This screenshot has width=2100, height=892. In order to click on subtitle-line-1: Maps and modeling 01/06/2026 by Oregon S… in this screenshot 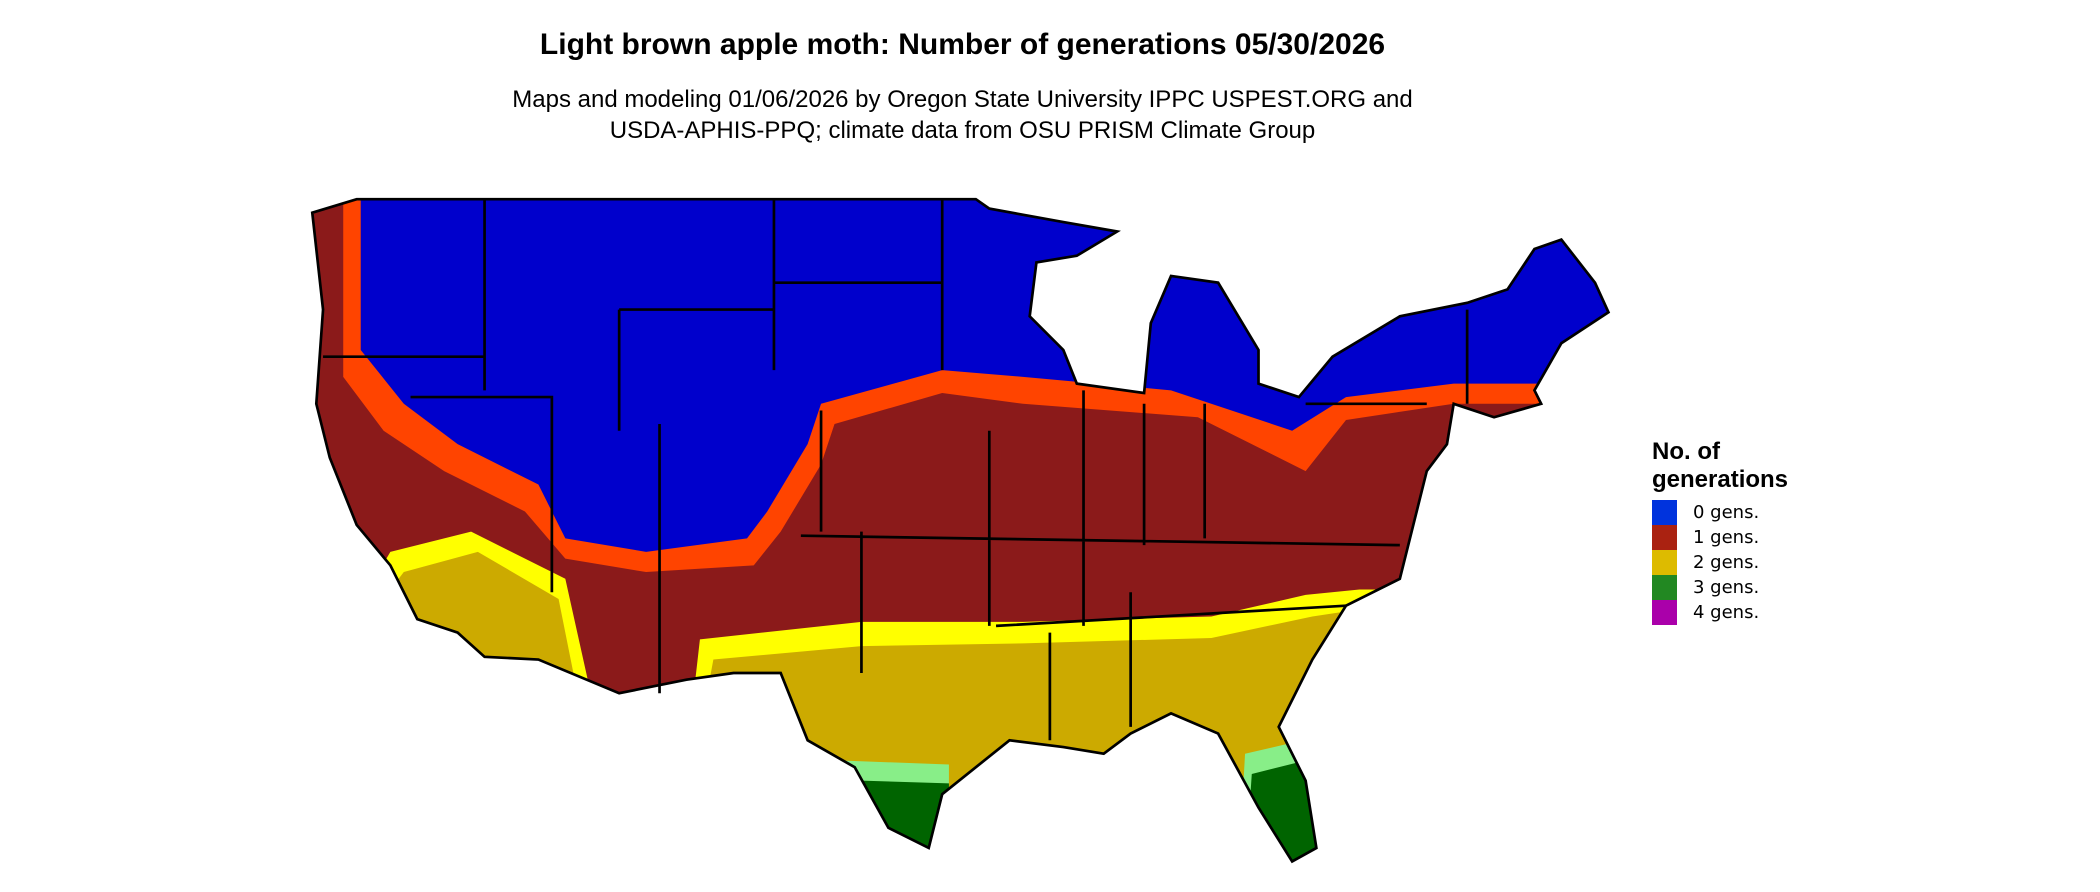, I will do `click(962, 99)`.